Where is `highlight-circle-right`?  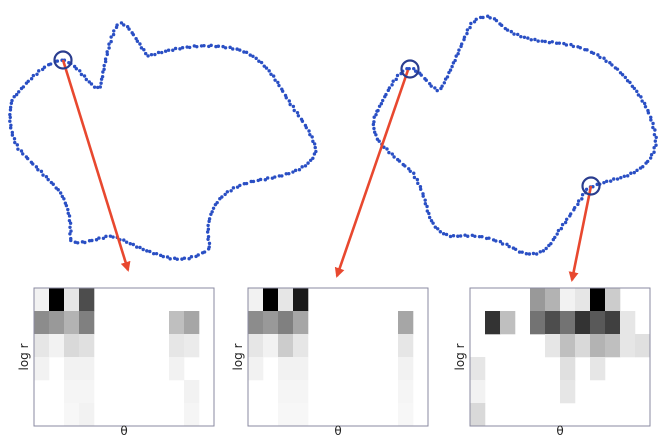
highlight-circle-right is located at coordinates (591, 186).